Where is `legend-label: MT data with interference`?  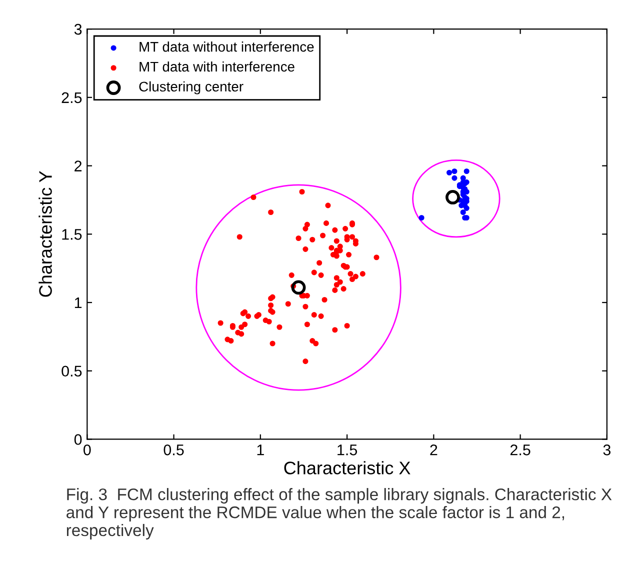
legend-label: MT data with interference is located at coordinates (217, 66).